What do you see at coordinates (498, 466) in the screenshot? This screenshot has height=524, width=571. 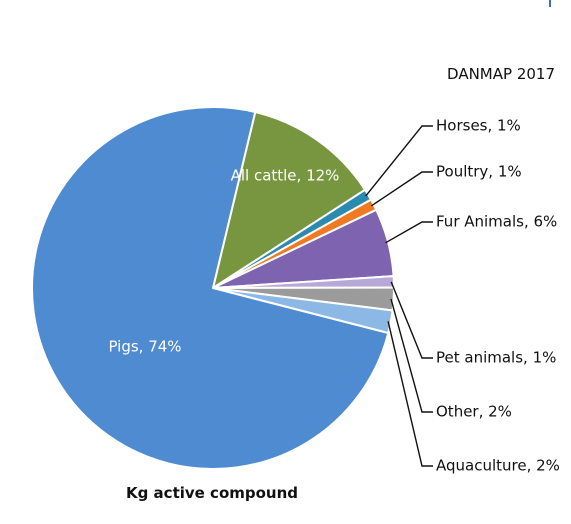 I see `label-aquaculture: Aquaculture, 2%` at bounding box center [498, 466].